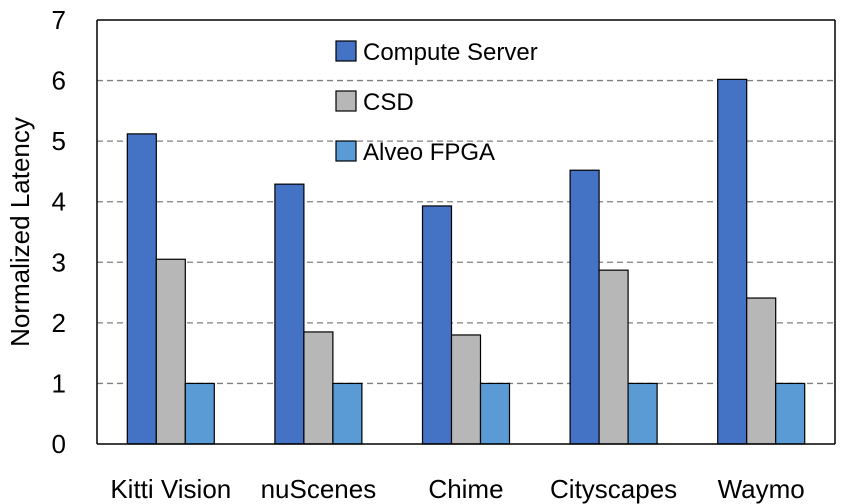  What do you see at coordinates (59, 20) in the screenshot?
I see `y-tick-label: 7` at bounding box center [59, 20].